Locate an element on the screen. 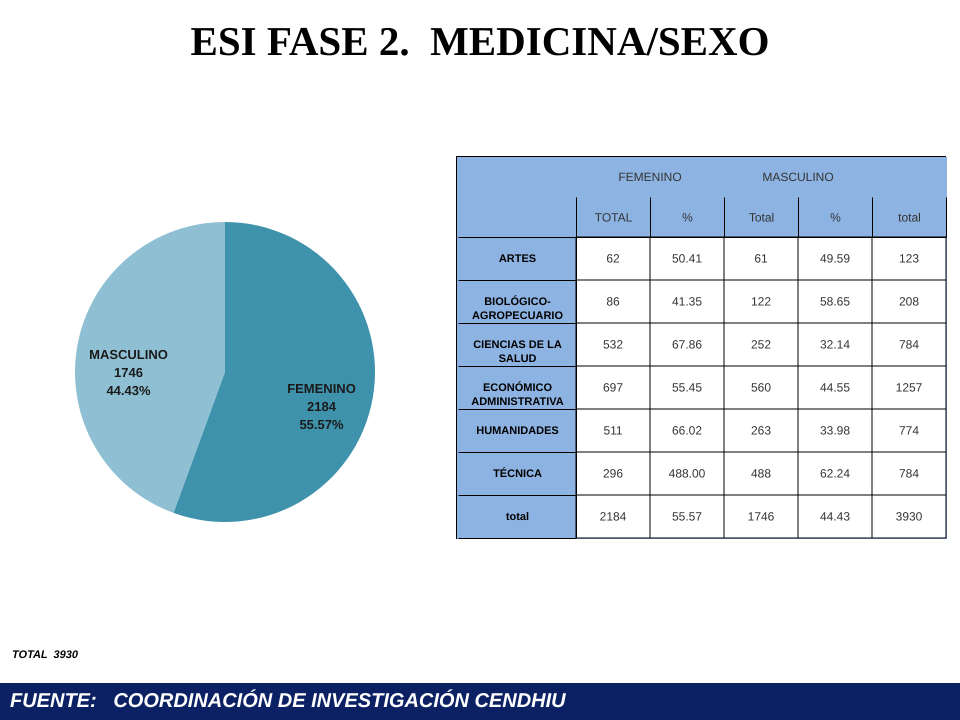 The width and height of the screenshot is (960, 720). data-label: 1257 is located at coordinates (909, 387).